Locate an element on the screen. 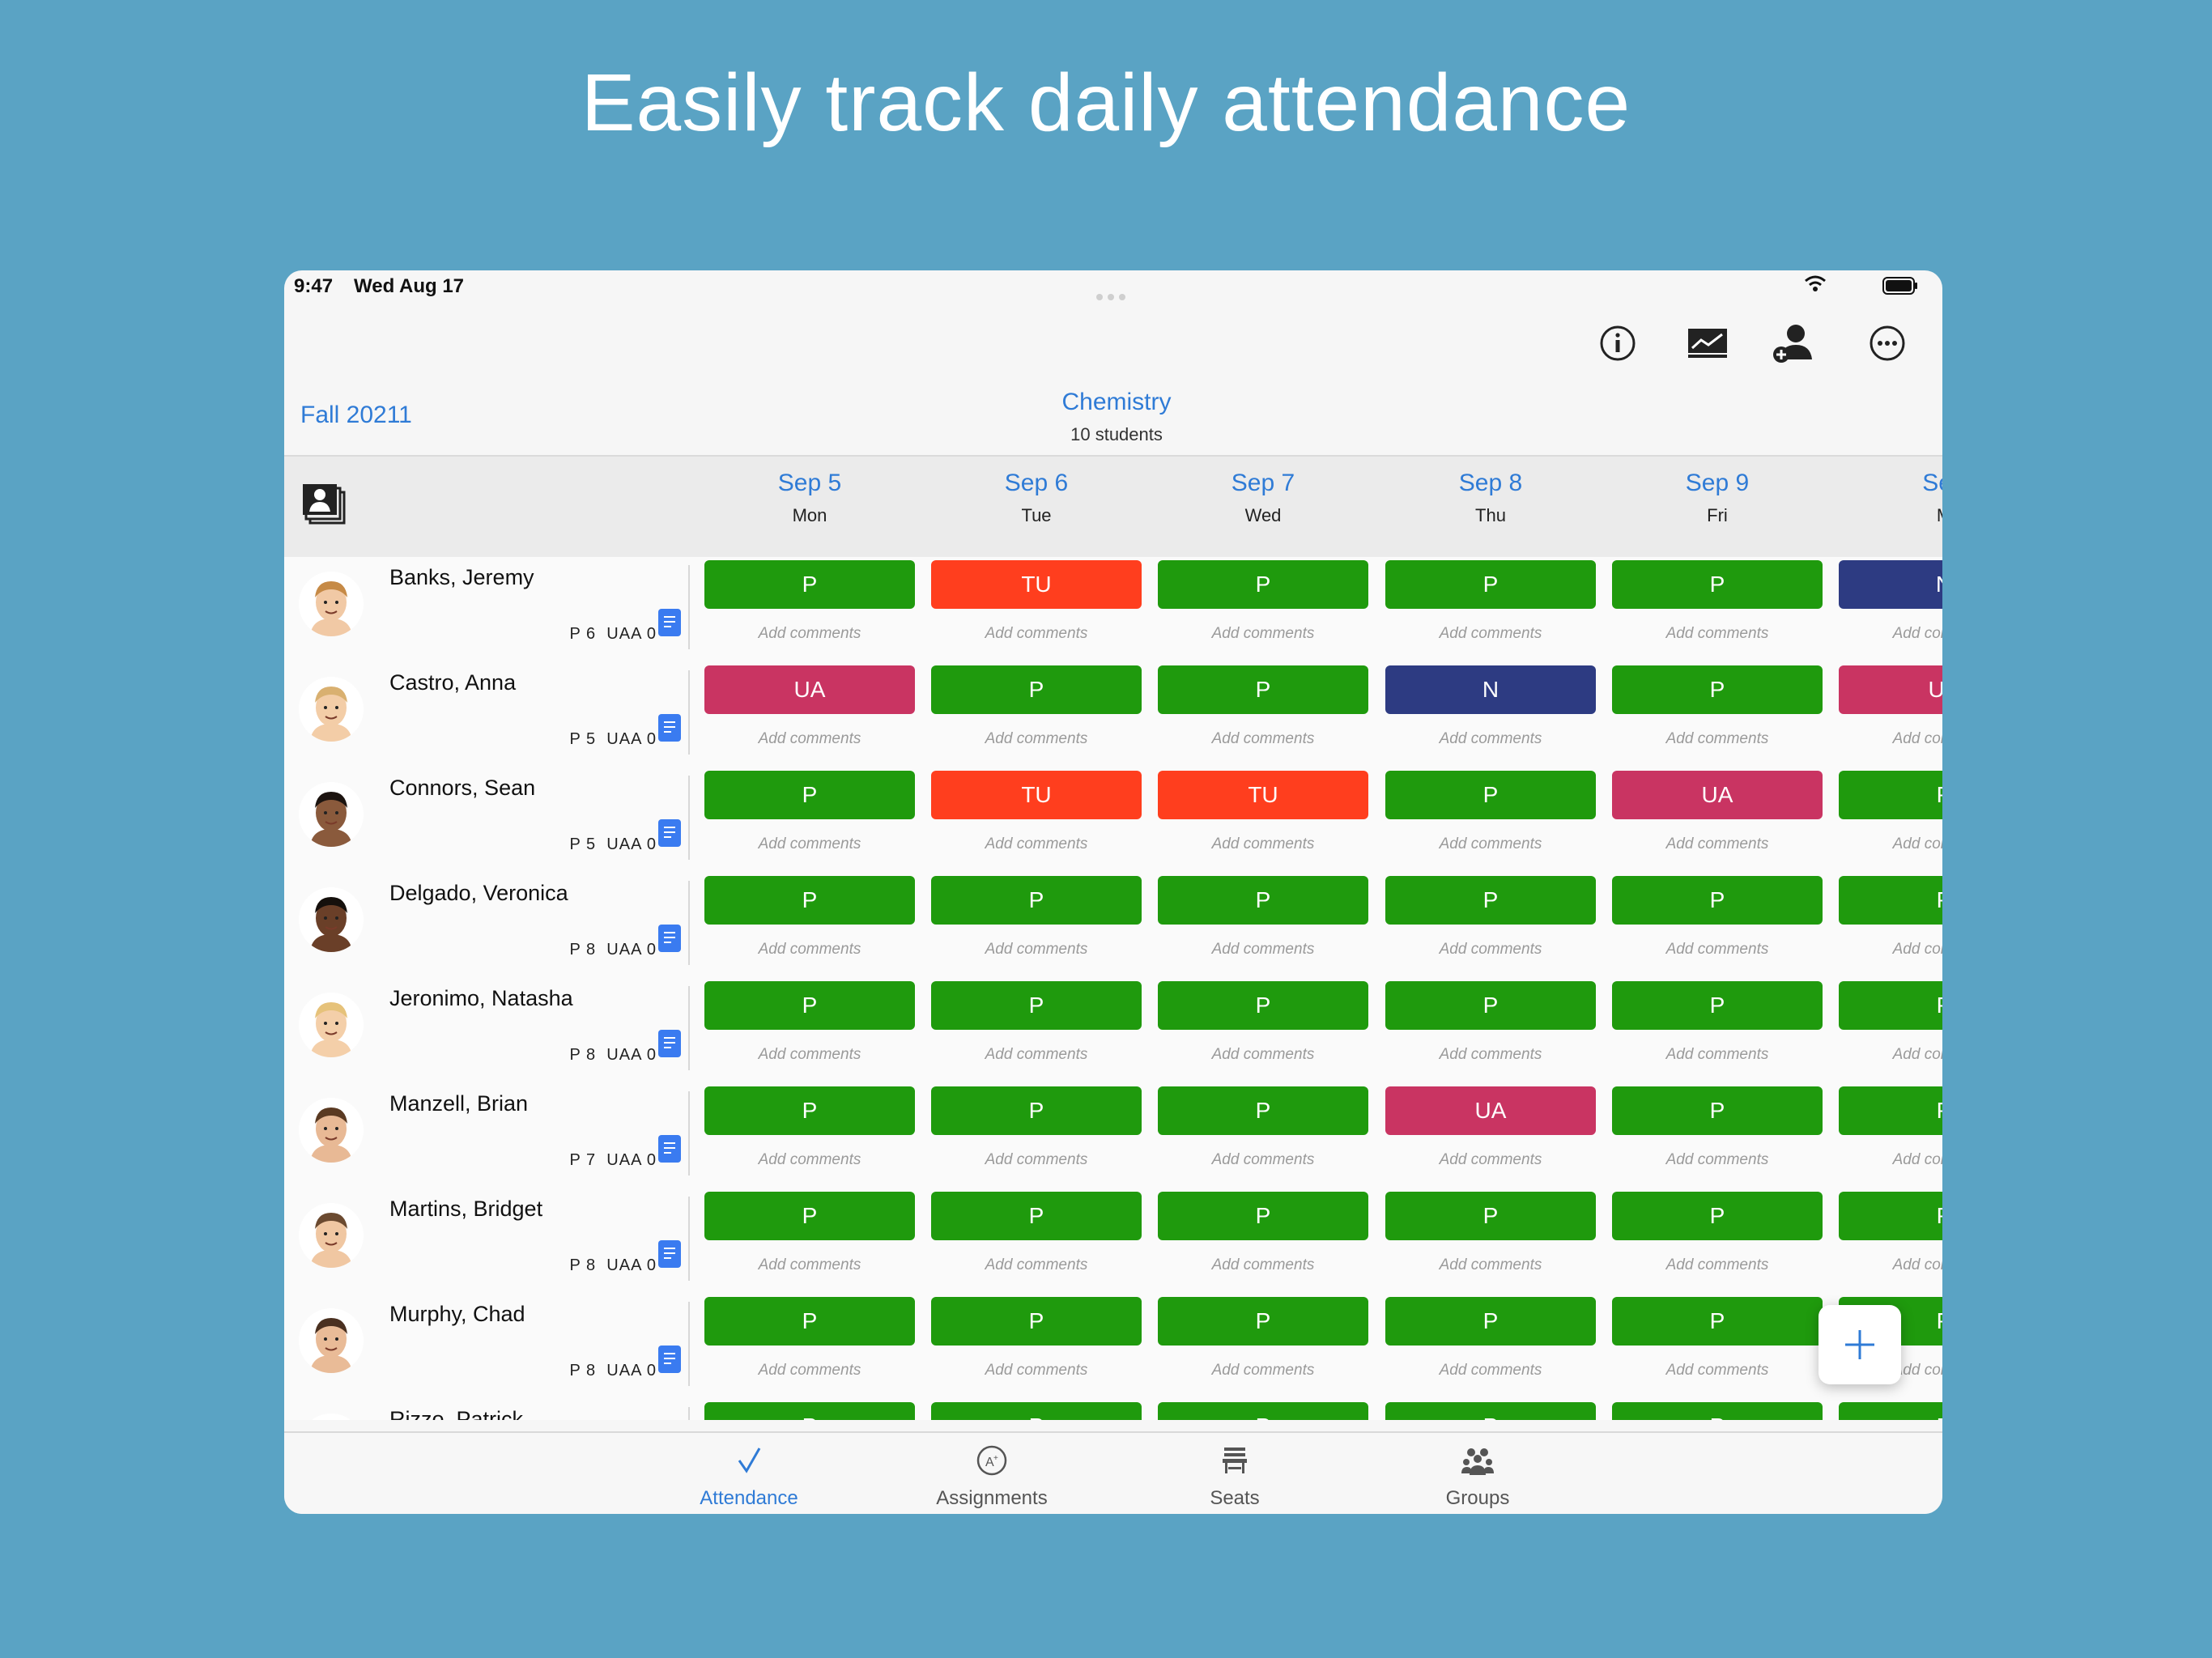 The image size is (2212, 1658). add-student-icon is located at coordinates (1794, 343).